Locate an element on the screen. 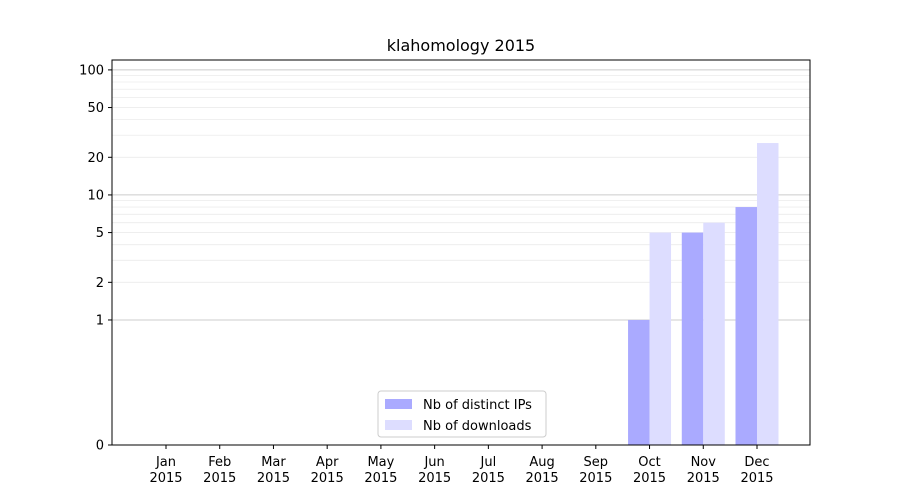  x-tick-label-month: Feb is located at coordinates (219, 462).